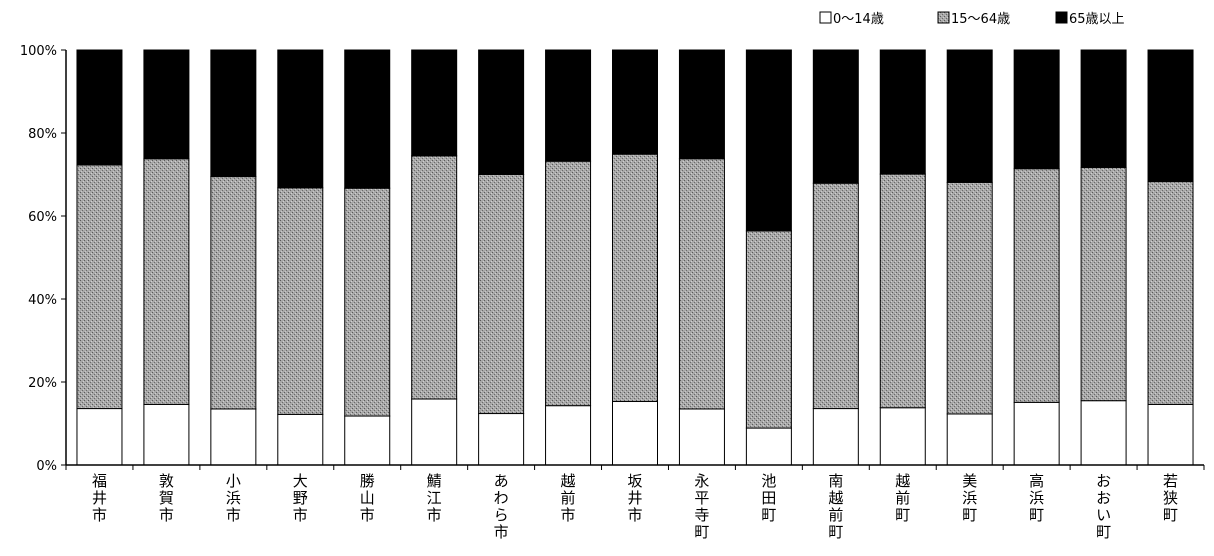 This screenshot has width=1214, height=556. What do you see at coordinates (1103, 515) in the screenshot?
I see `svg-text: い` at bounding box center [1103, 515].